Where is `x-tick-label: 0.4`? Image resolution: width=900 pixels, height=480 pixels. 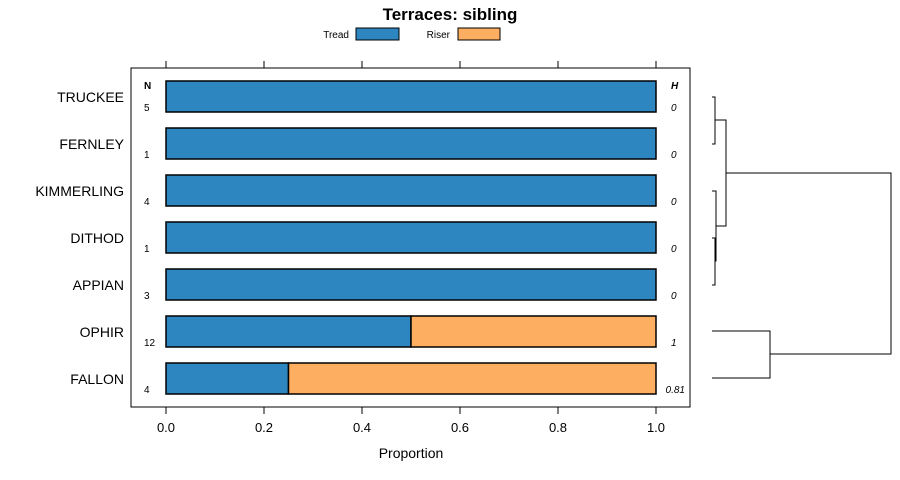
x-tick-label: 0.4 is located at coordinates (362, 427).